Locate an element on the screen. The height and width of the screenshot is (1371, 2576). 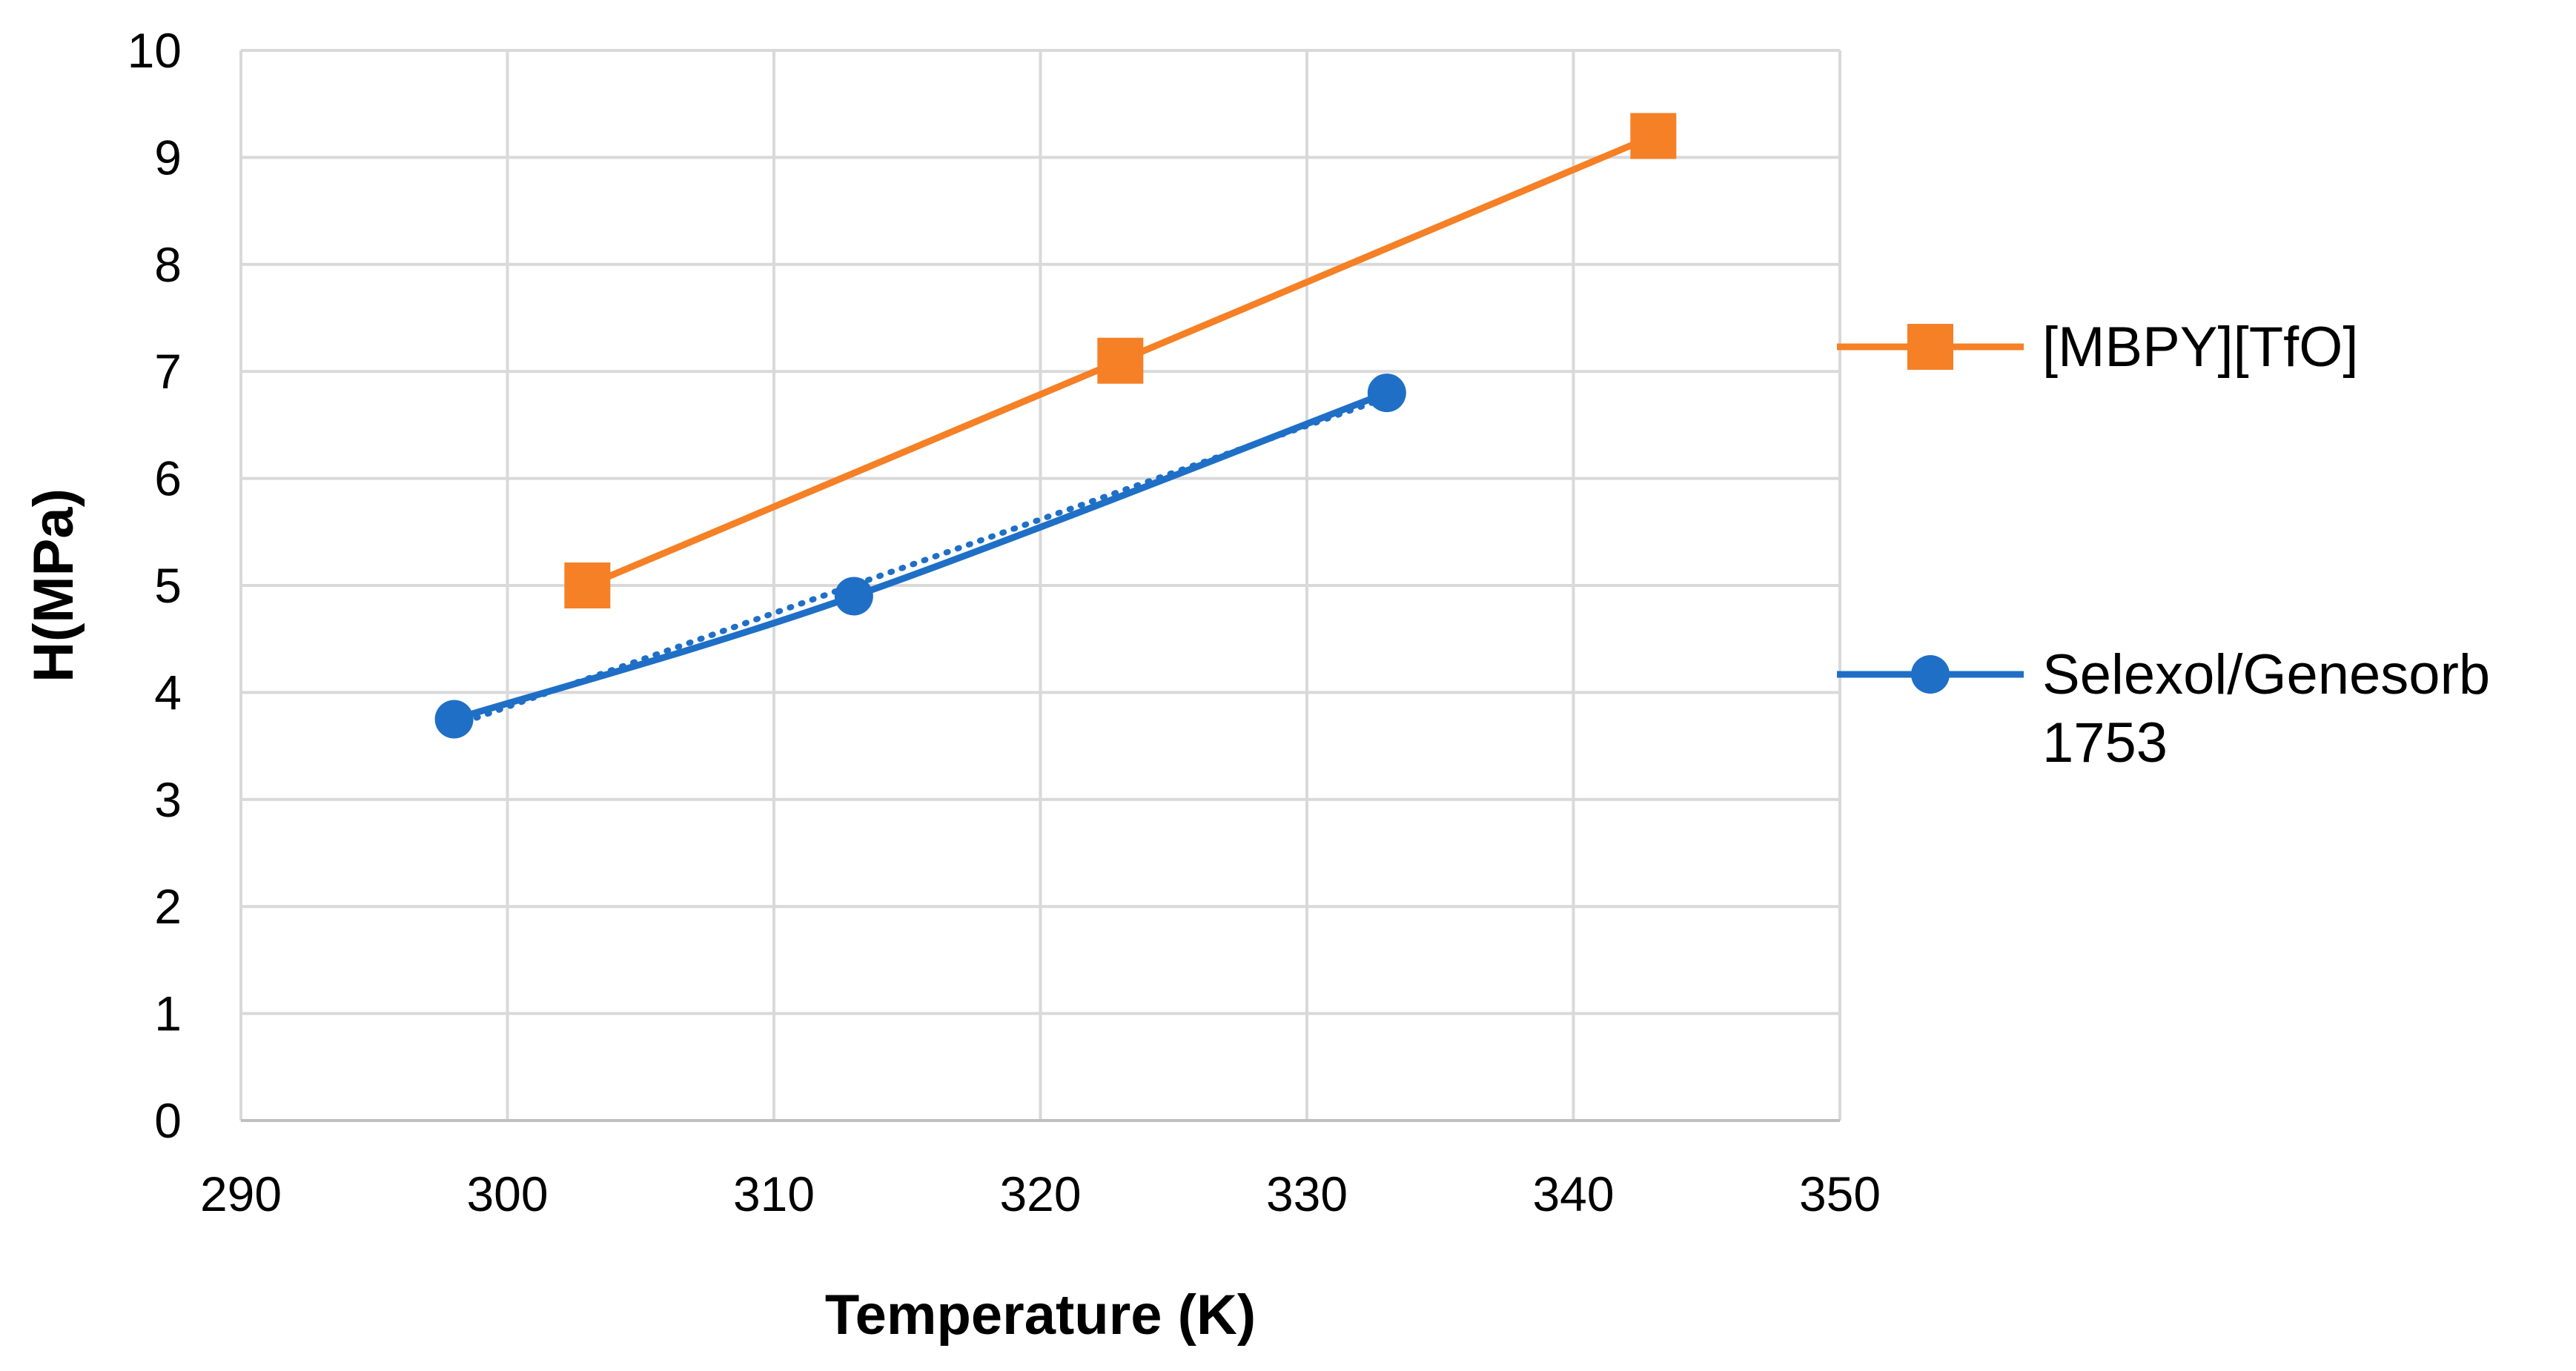
y-tick-label-3: 3 is located at coordinates (168, 799).